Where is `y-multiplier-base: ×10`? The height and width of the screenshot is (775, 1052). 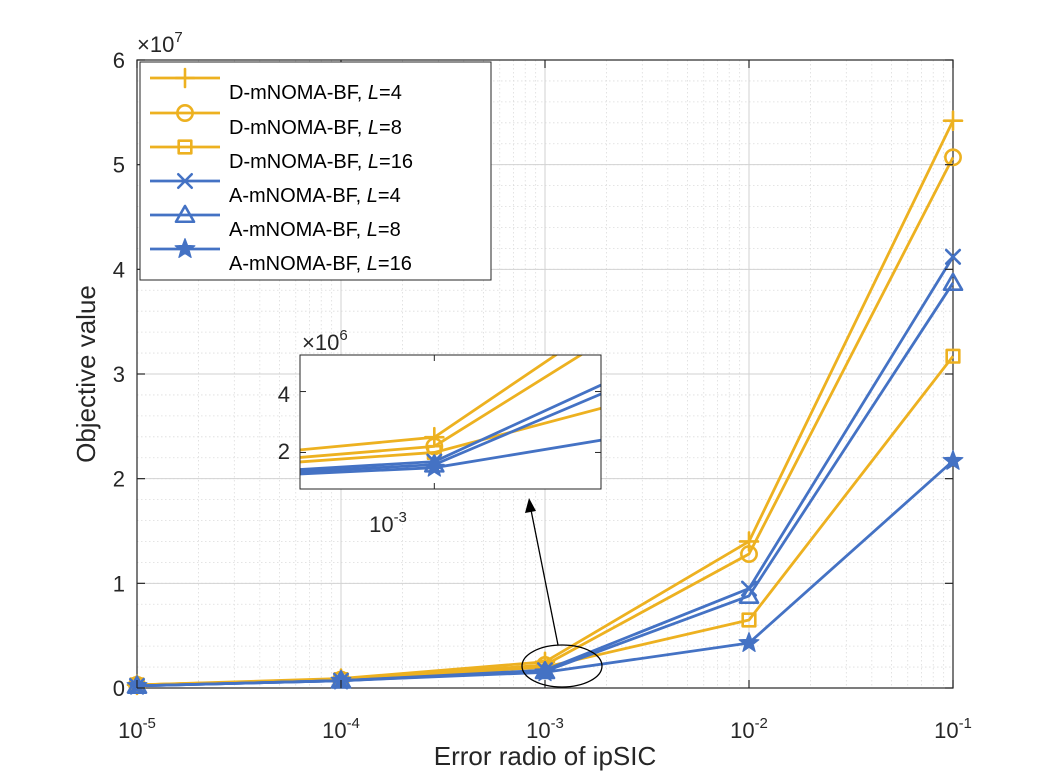
y-multiplier-base: ×10 is located at coordinates (155, 44).